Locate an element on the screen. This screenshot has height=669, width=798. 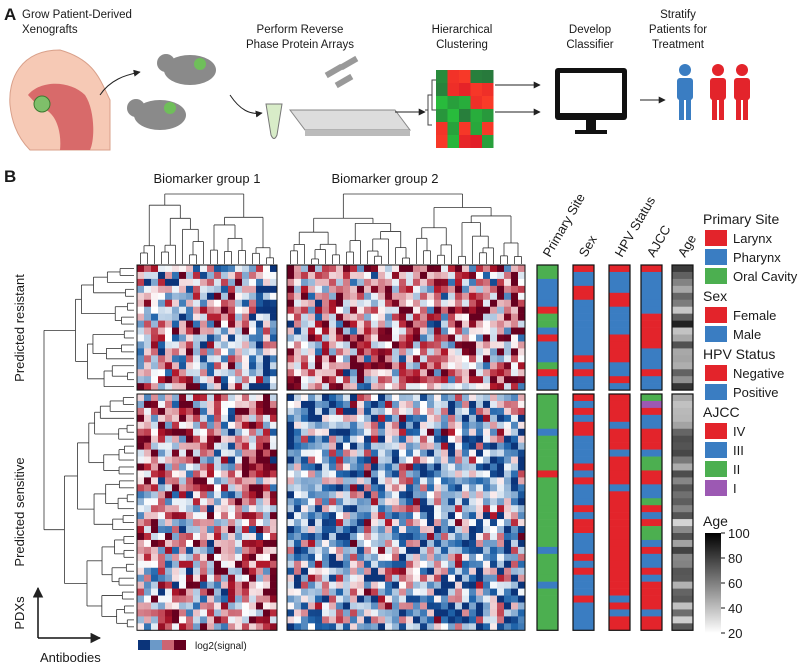
legend-swatch is located at coordinates (716, 450).